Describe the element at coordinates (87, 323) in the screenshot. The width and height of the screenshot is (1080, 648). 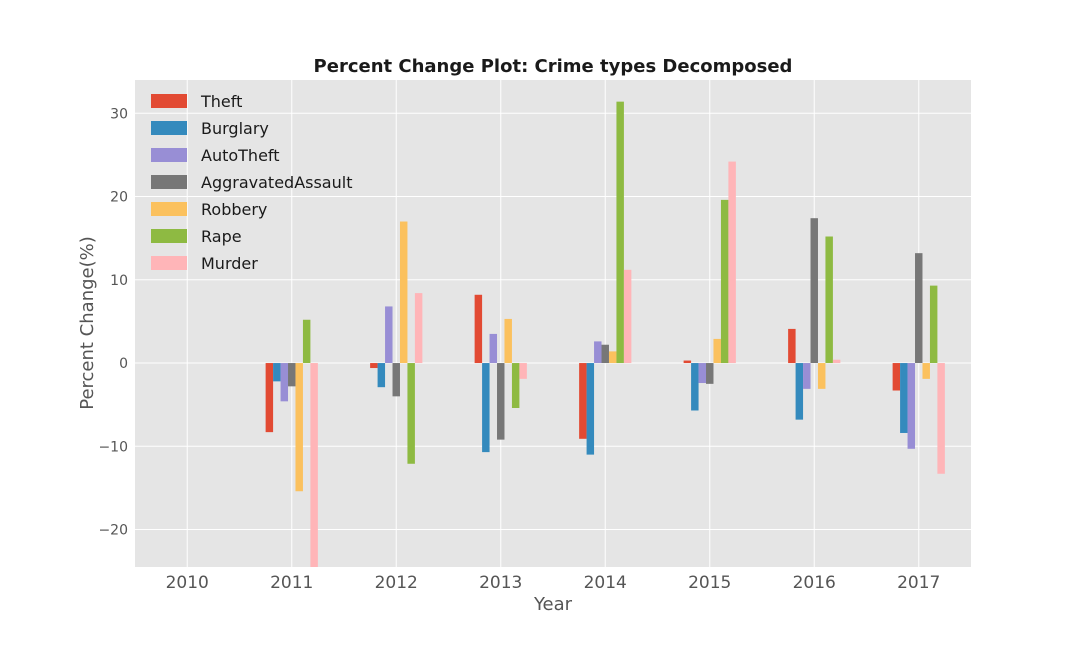
I see `y-axis-label: Percent Change(%)` at that location.